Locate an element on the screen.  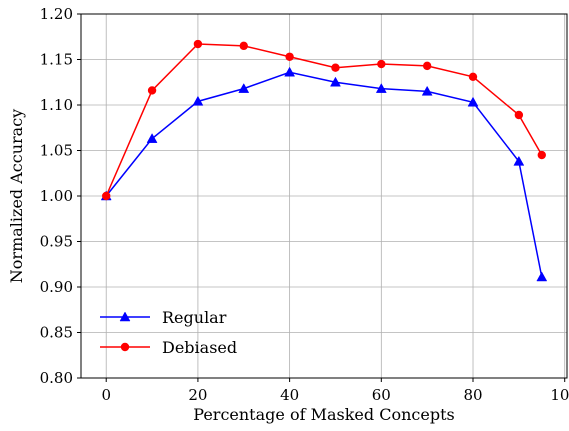
y-tick-label: 1.00 is located at coordinates (56, 196).